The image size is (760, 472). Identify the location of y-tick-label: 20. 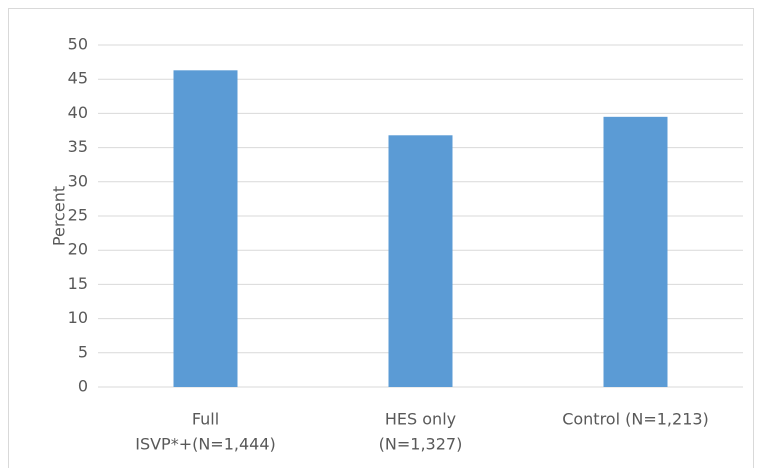
(78, 249).